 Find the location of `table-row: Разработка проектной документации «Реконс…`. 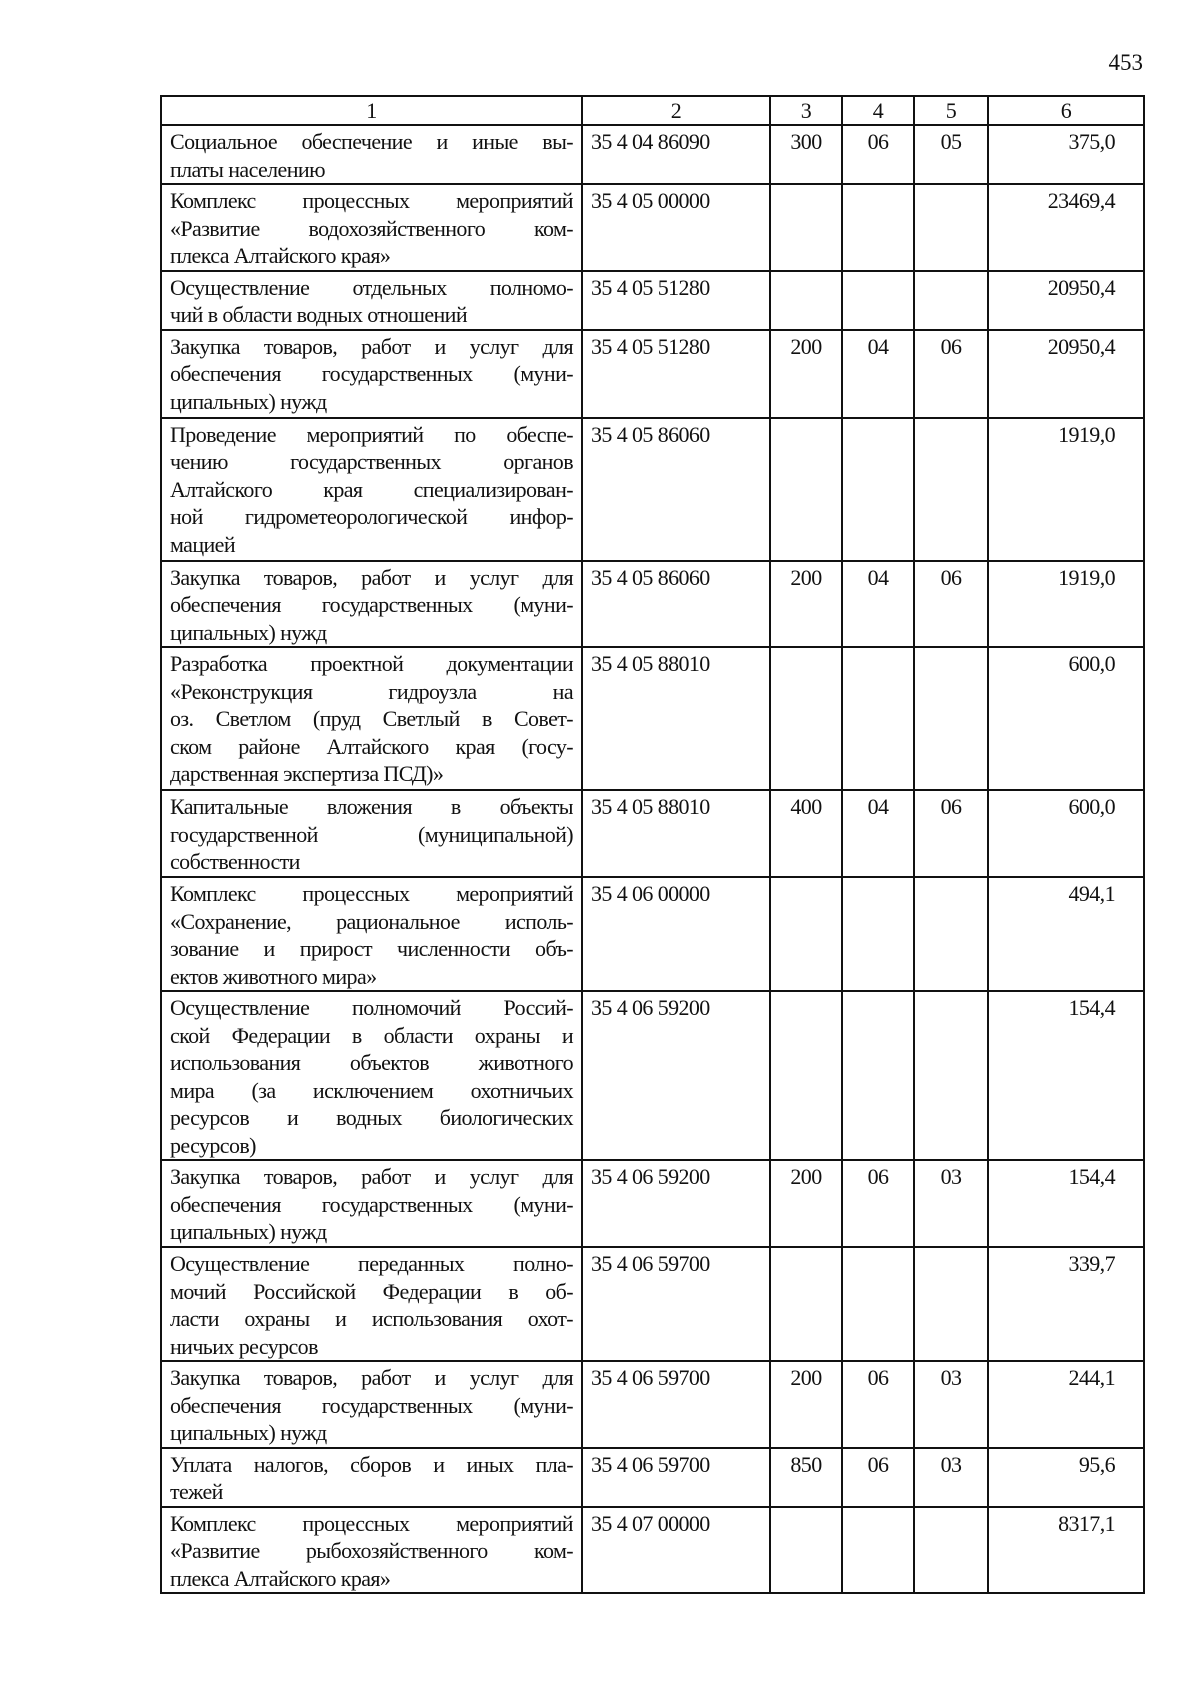

table-row: Разработка проектной документации «Реконс… is located at coordinates (652, 718).